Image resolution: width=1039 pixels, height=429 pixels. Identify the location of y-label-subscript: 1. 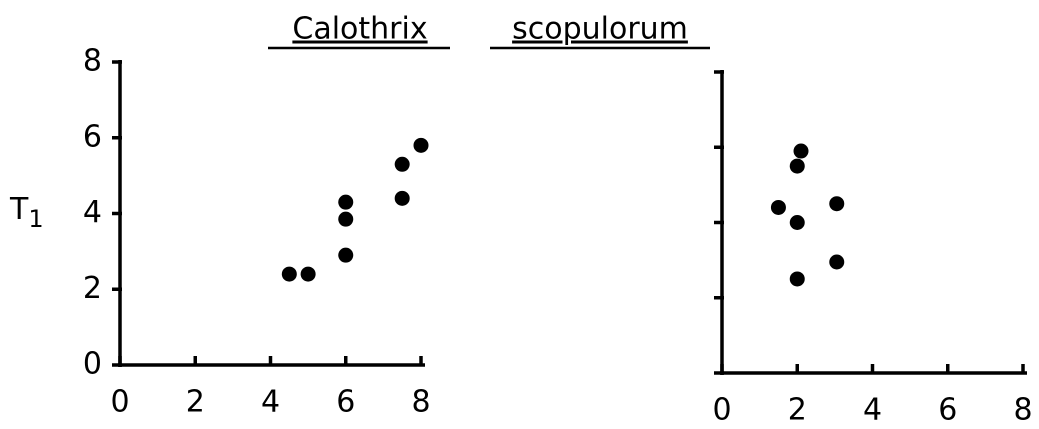
(35, 219).